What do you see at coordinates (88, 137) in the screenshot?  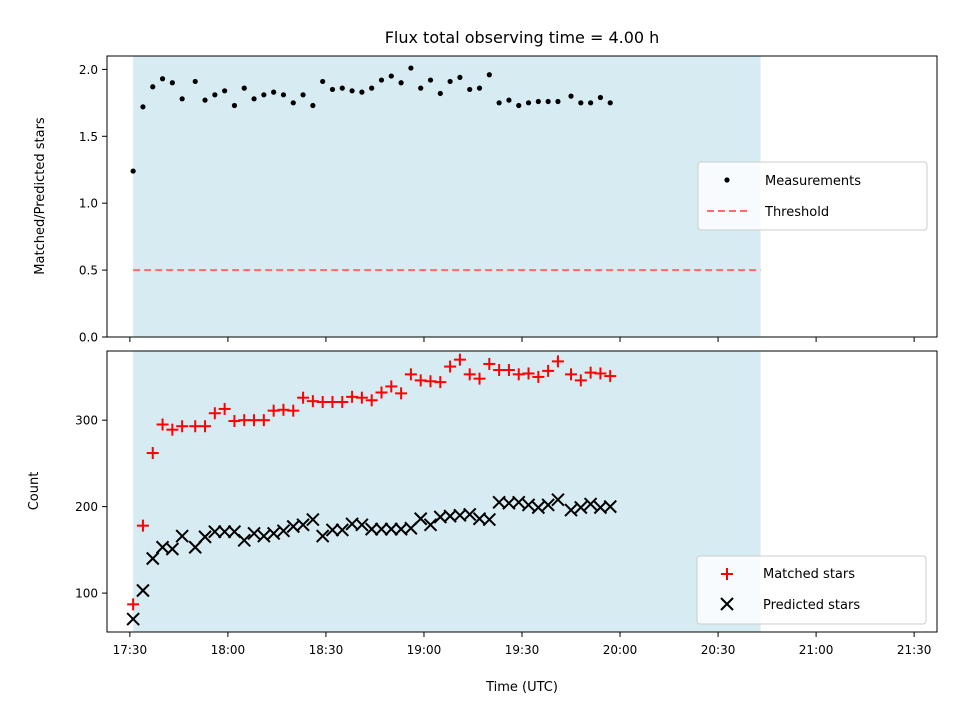 I see `y-tick-label: 1.5` at bounding box center [88, 137].